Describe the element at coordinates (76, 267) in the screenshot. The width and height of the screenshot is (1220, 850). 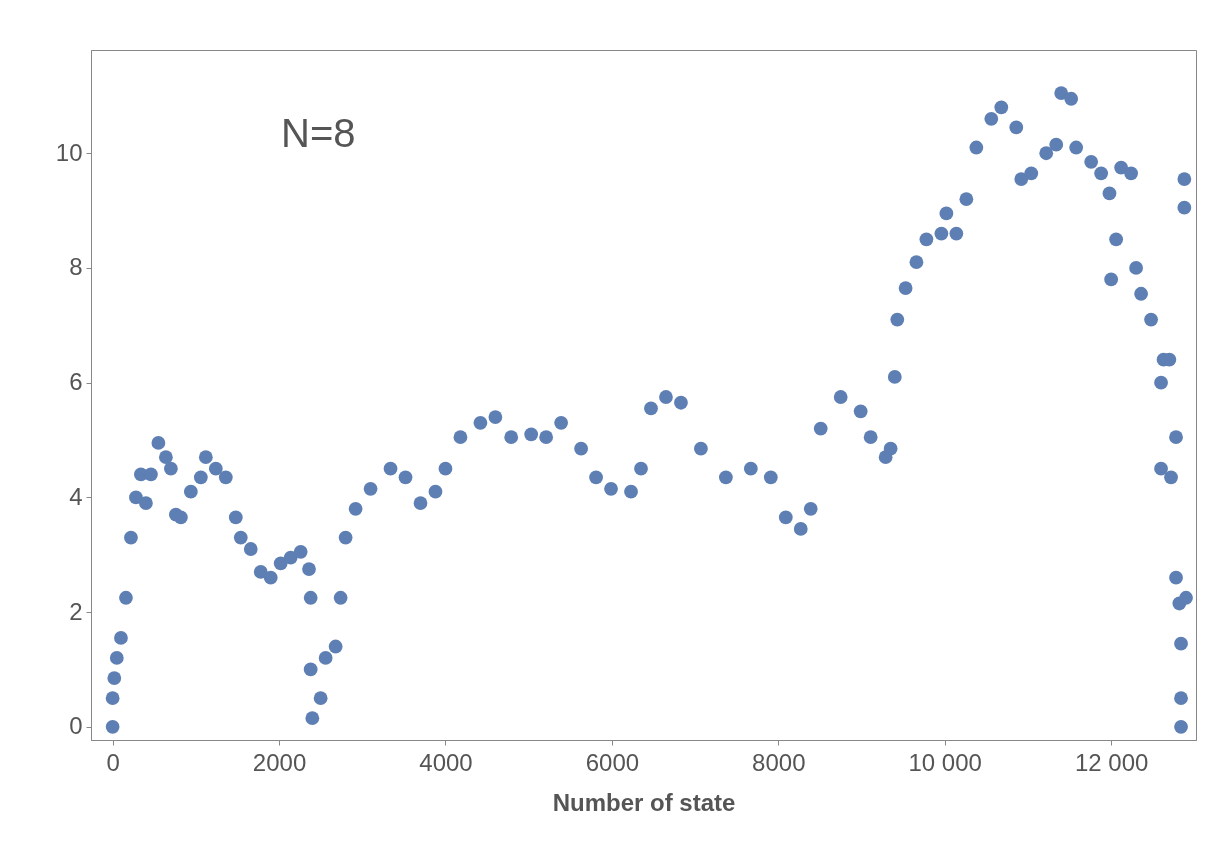
I see `y-tick-label: 8` at that location.